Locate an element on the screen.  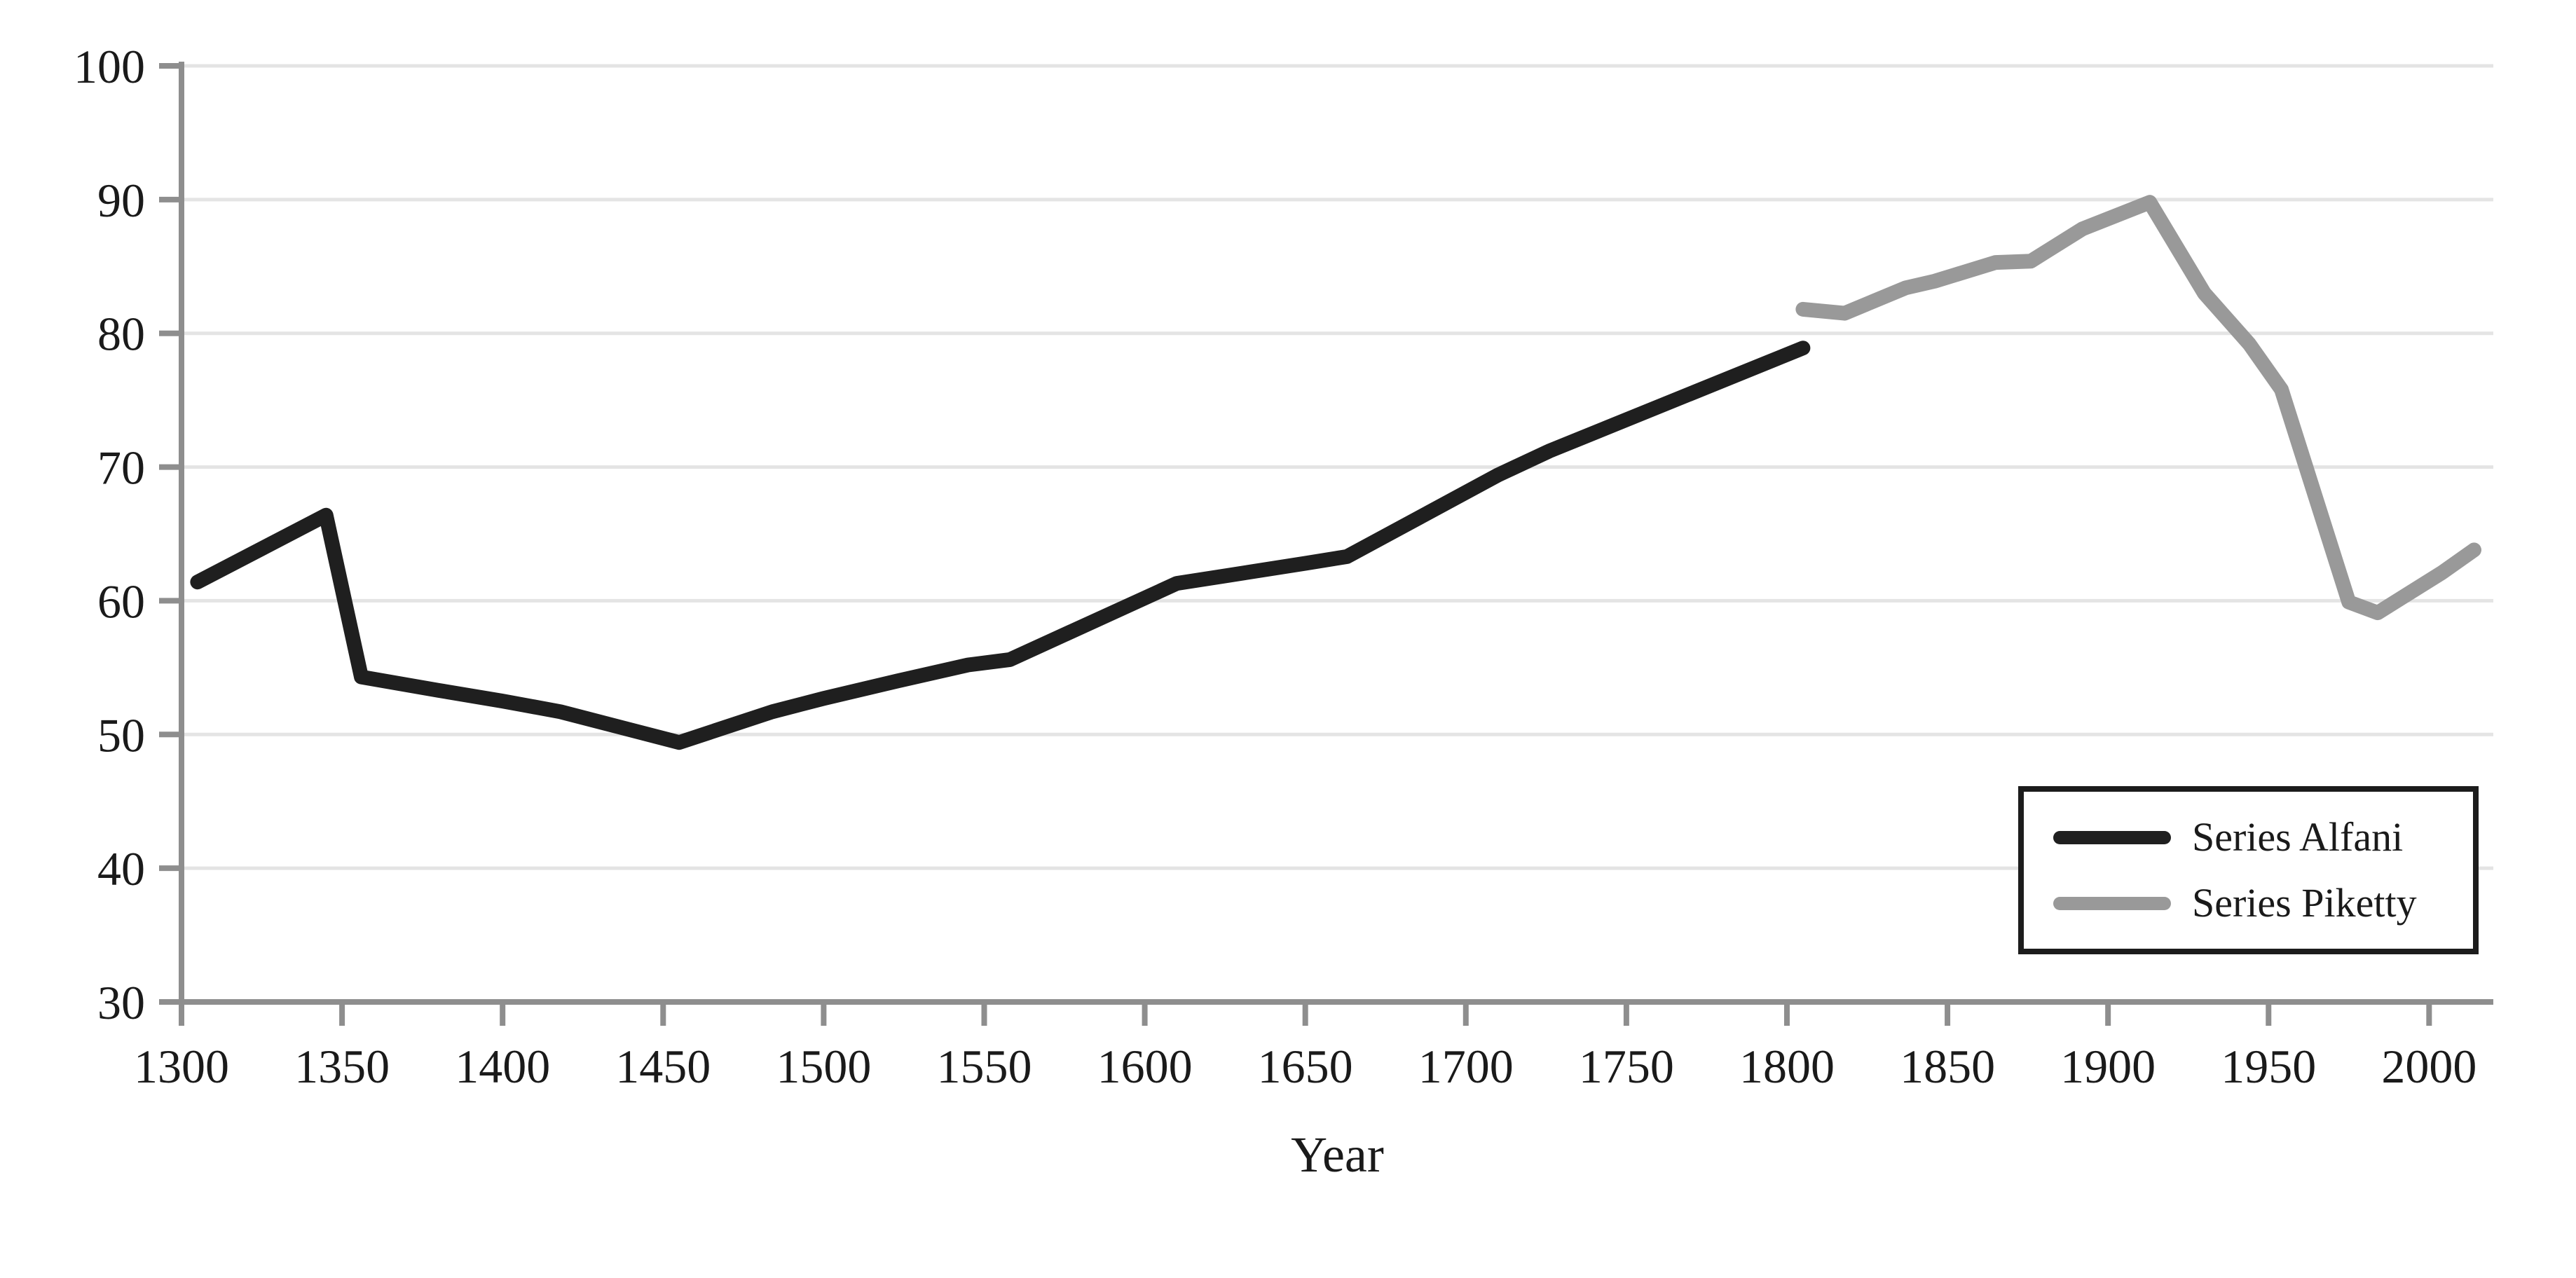
x-tick-label-1750: 1750 is located at coordinates (1627, 1066).